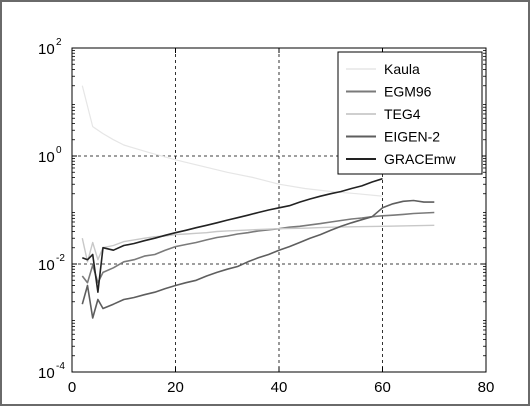 The width and height of the screenshot is (530, 406). I want to click on x-tick-label: 80, so click(486, 387).